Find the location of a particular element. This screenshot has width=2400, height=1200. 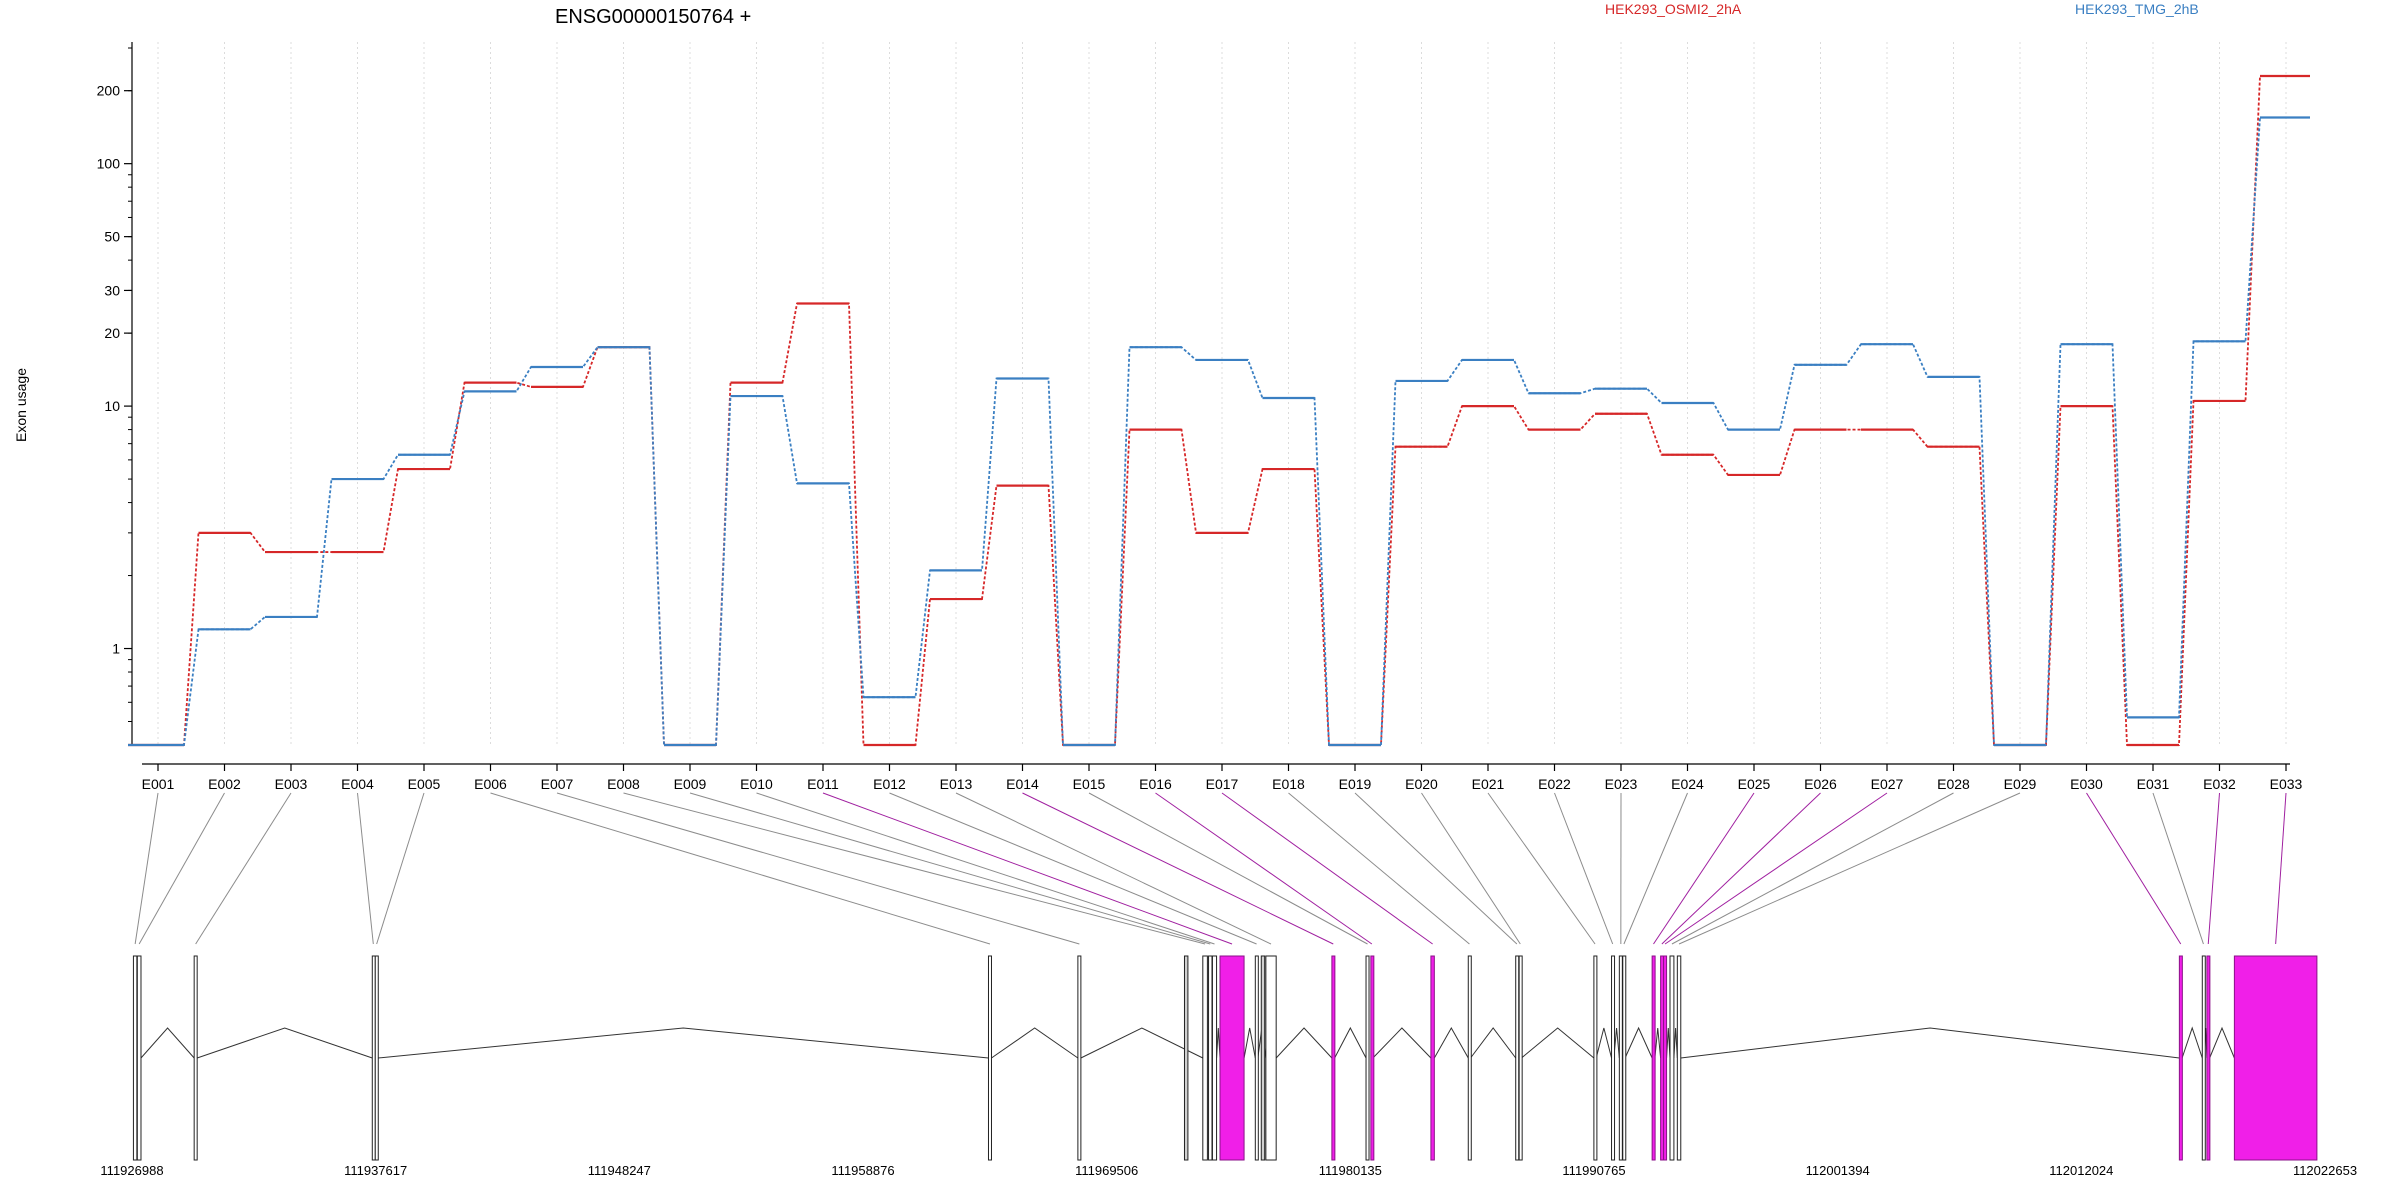

exon-block-E015 is located at coordinates (1367, 1058).